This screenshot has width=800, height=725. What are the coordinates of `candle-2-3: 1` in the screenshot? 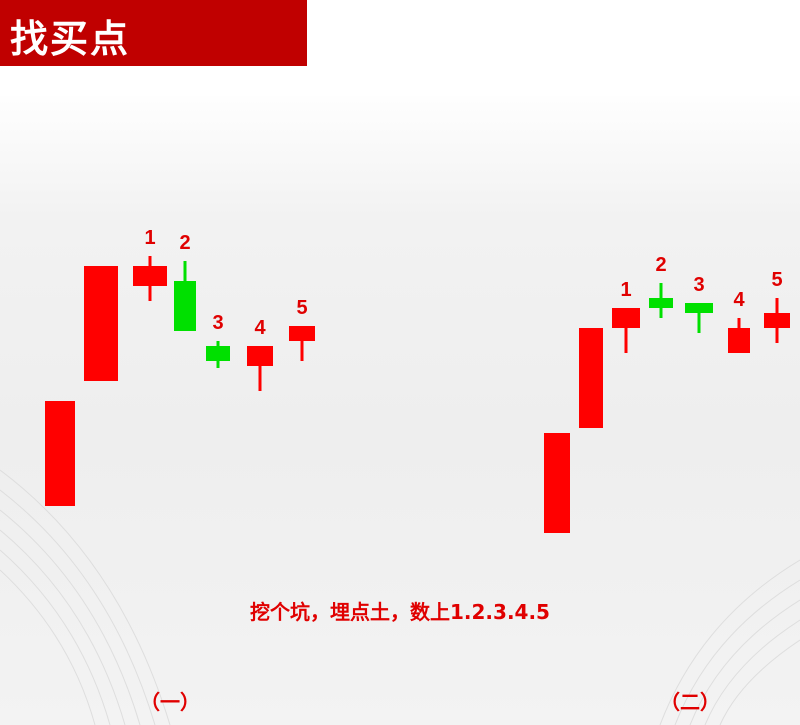 It's located at (626, 316).